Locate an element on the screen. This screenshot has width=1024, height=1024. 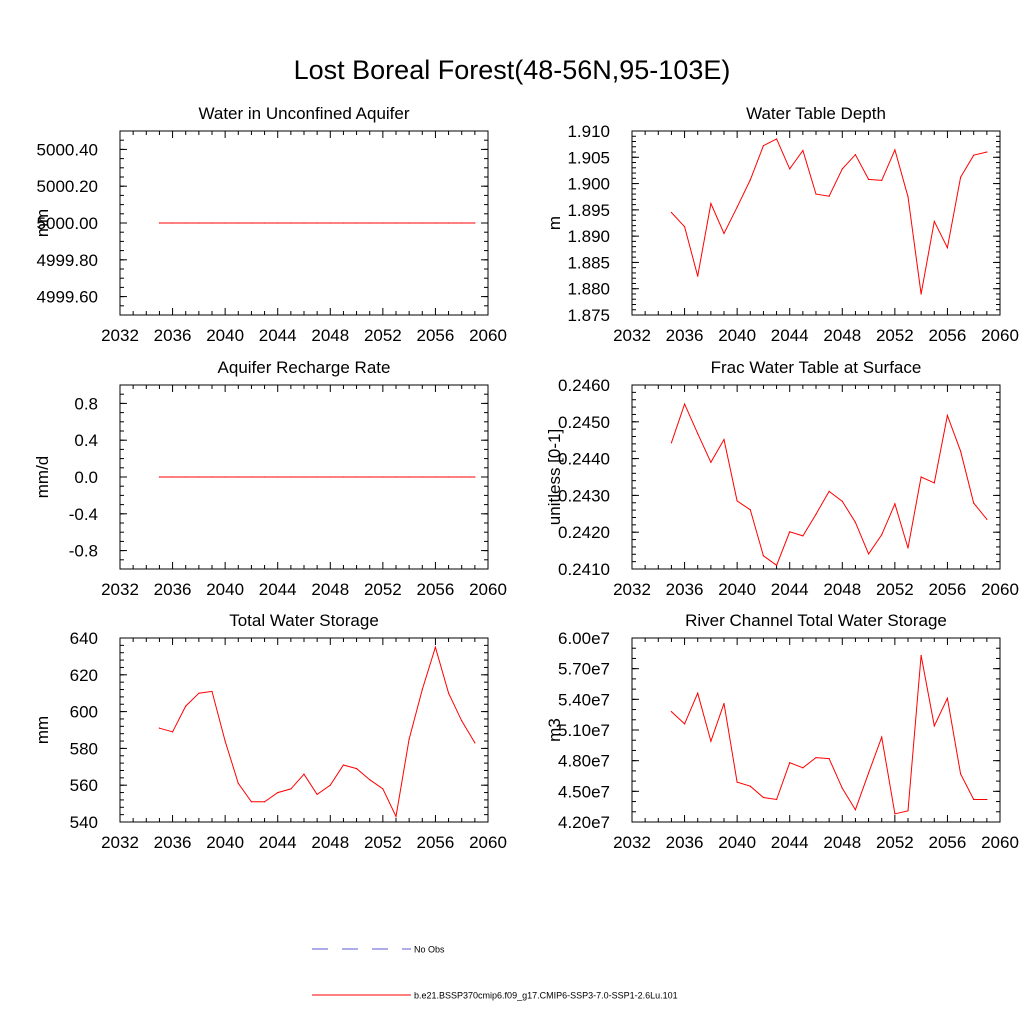
y-tick-label: -0.4 is located at coordinates (83, 514).